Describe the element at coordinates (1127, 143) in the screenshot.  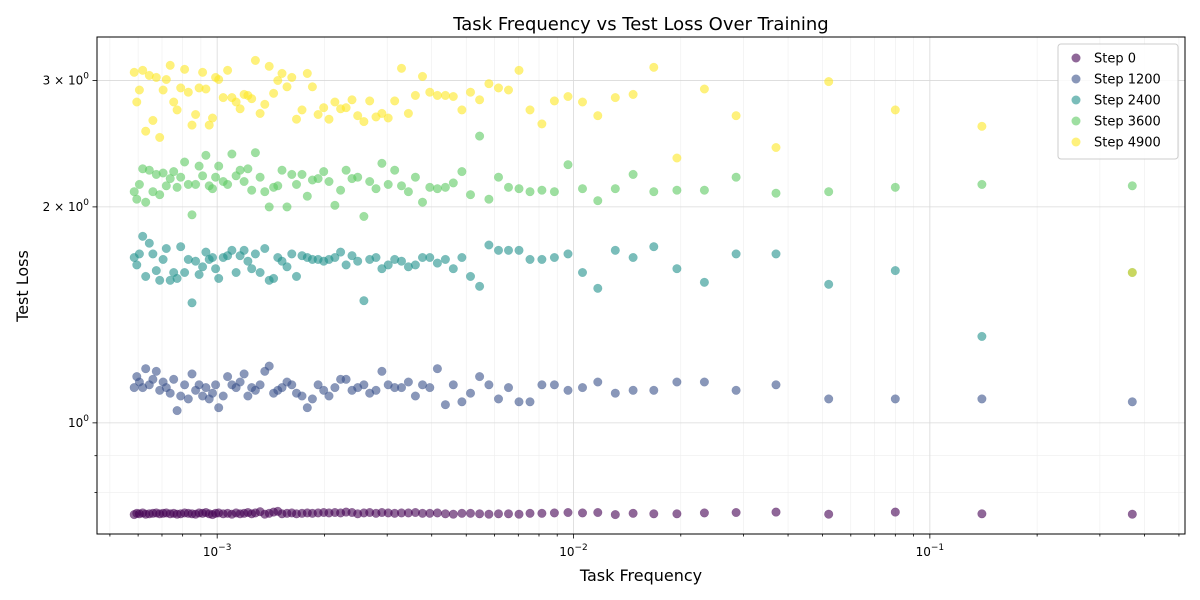
I see `legend-label: Step 4900` at that location.